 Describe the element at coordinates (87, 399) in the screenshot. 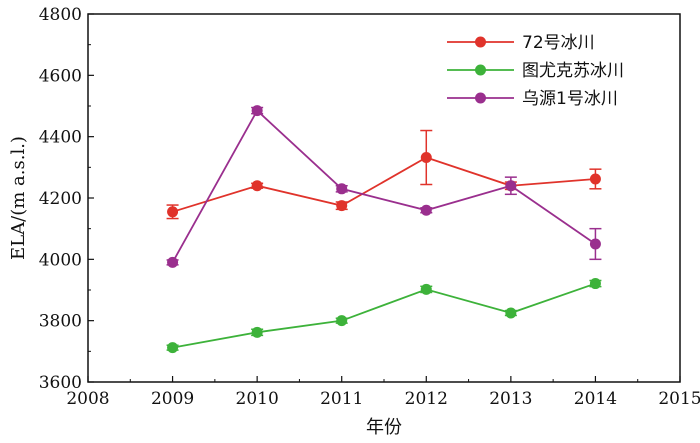

I see `x-tick-label: 2008` at that location.